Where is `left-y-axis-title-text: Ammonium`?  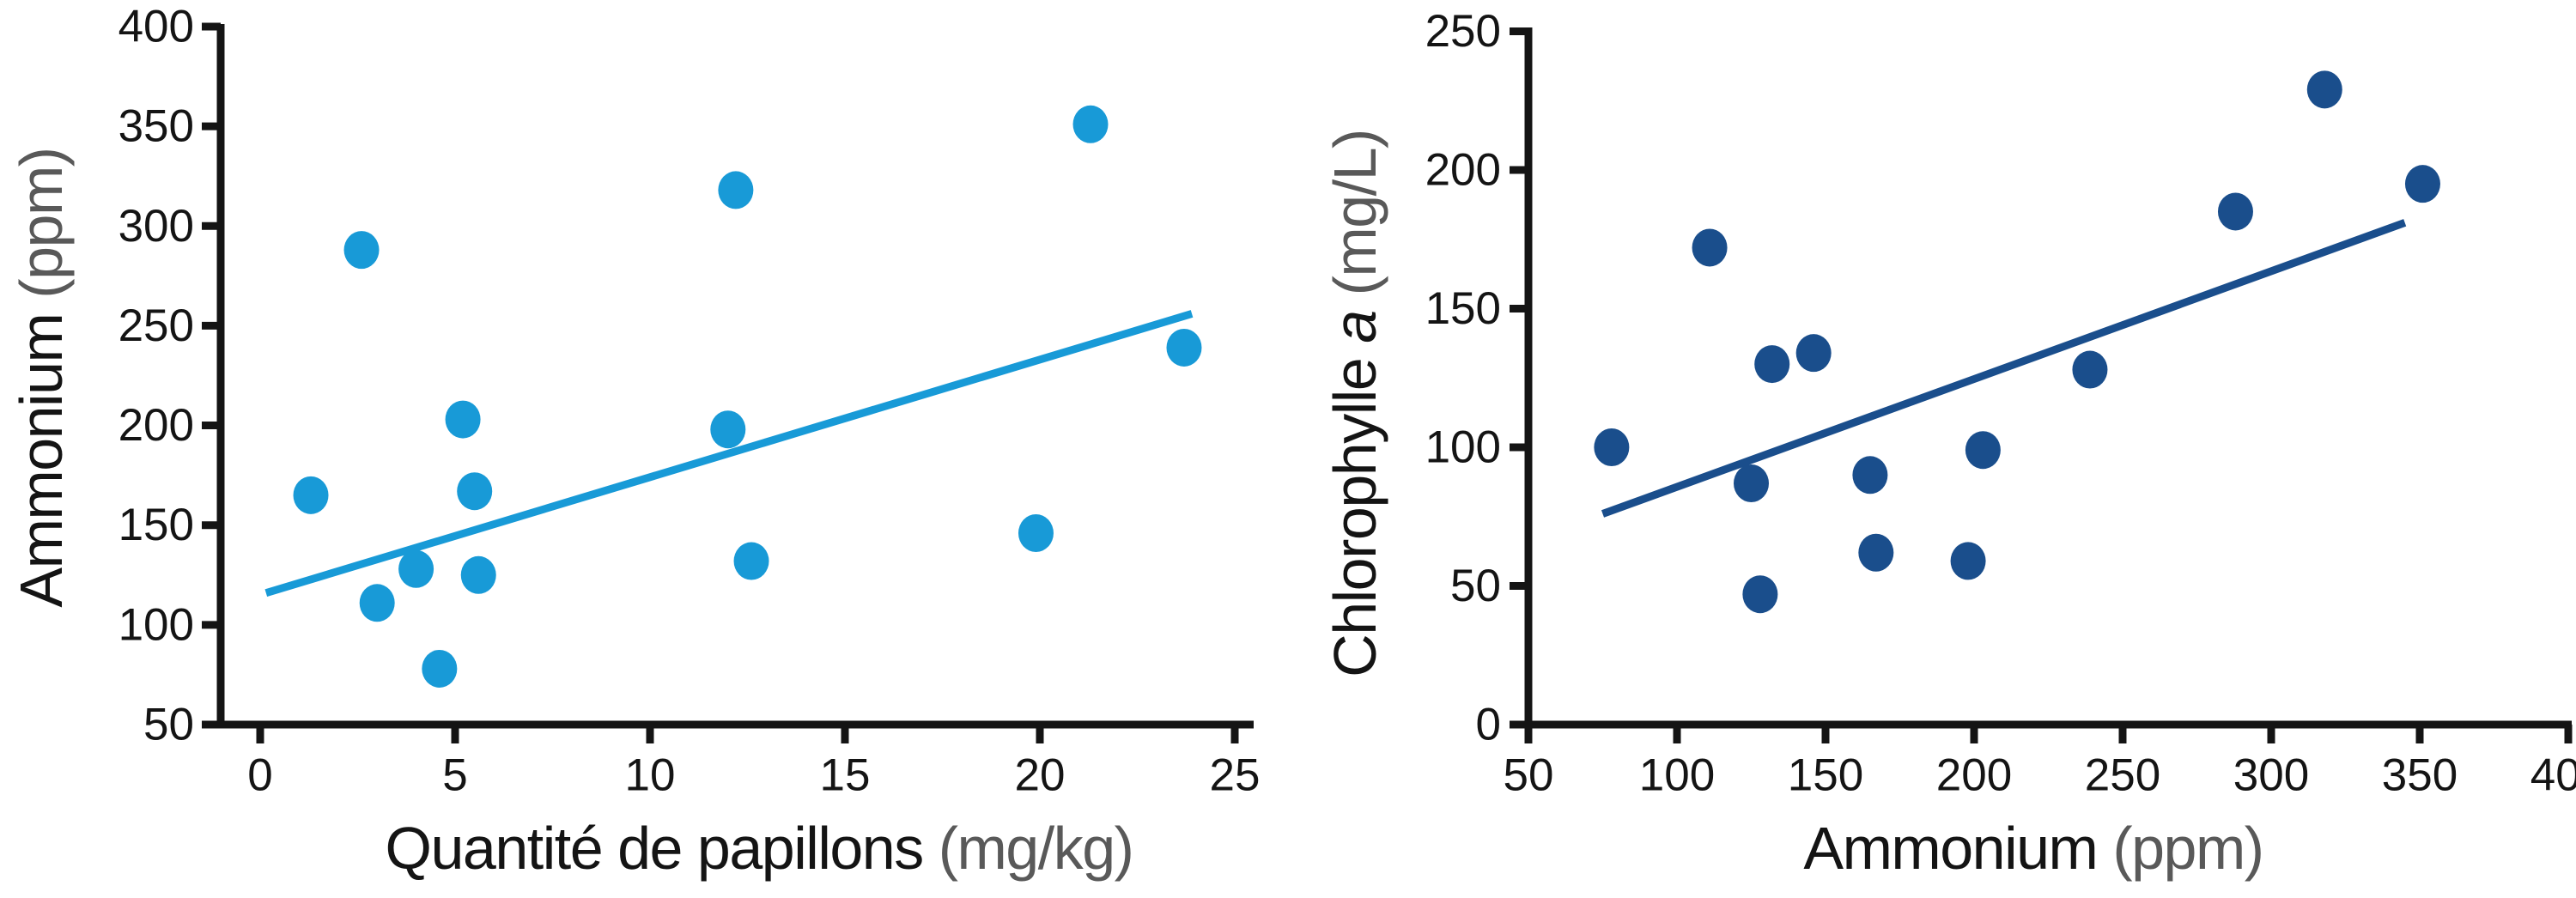 left-y-axis-title-text: Ammonium is located at coordinates (41, 460).